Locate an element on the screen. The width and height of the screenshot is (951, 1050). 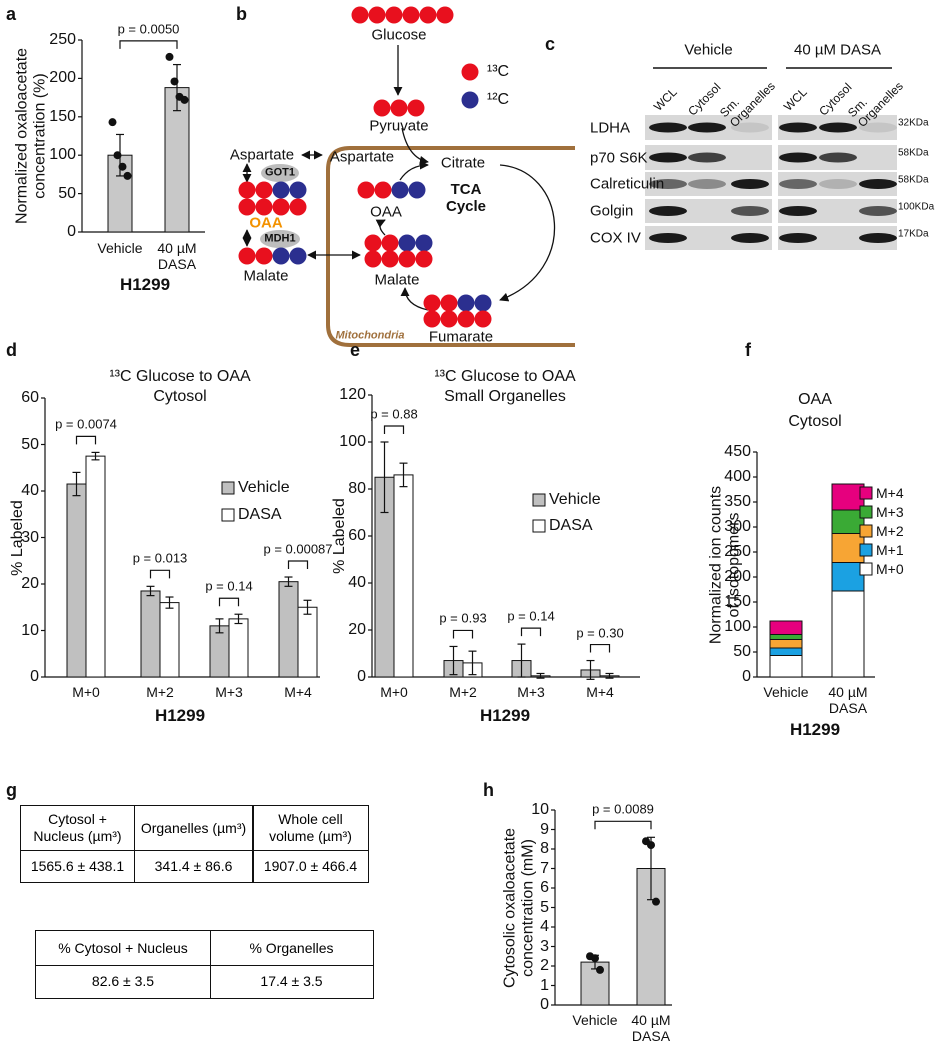
protein-label: COX IV is located at coordinates (615, 238).